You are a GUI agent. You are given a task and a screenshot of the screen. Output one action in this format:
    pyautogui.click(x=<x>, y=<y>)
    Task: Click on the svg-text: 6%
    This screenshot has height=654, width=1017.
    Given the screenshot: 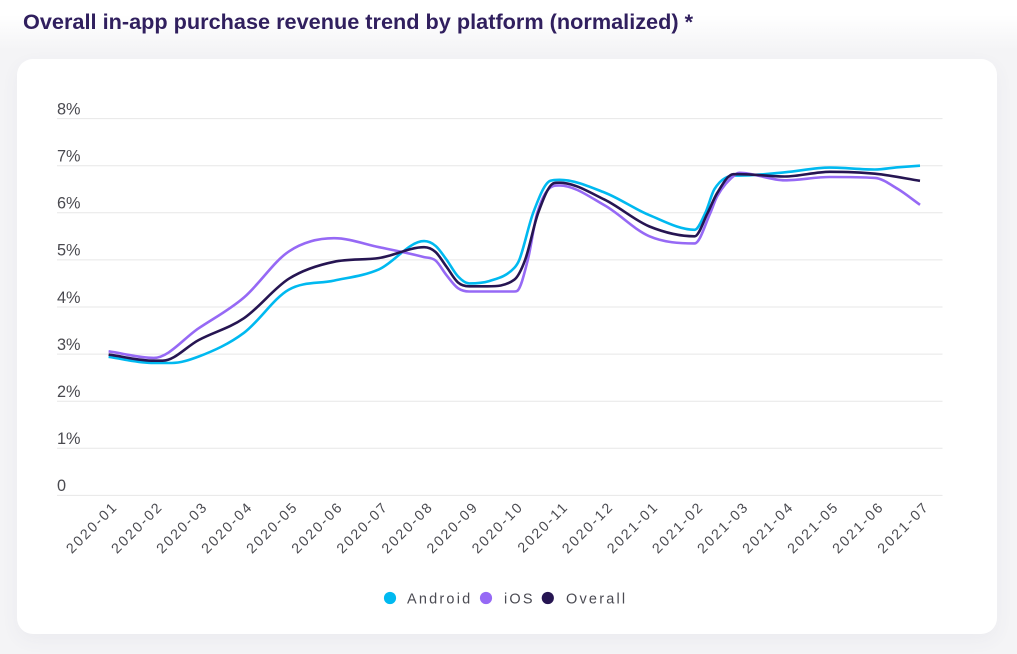 What is the action you would take?
    pyautogui.click(x=69, y=204)
    